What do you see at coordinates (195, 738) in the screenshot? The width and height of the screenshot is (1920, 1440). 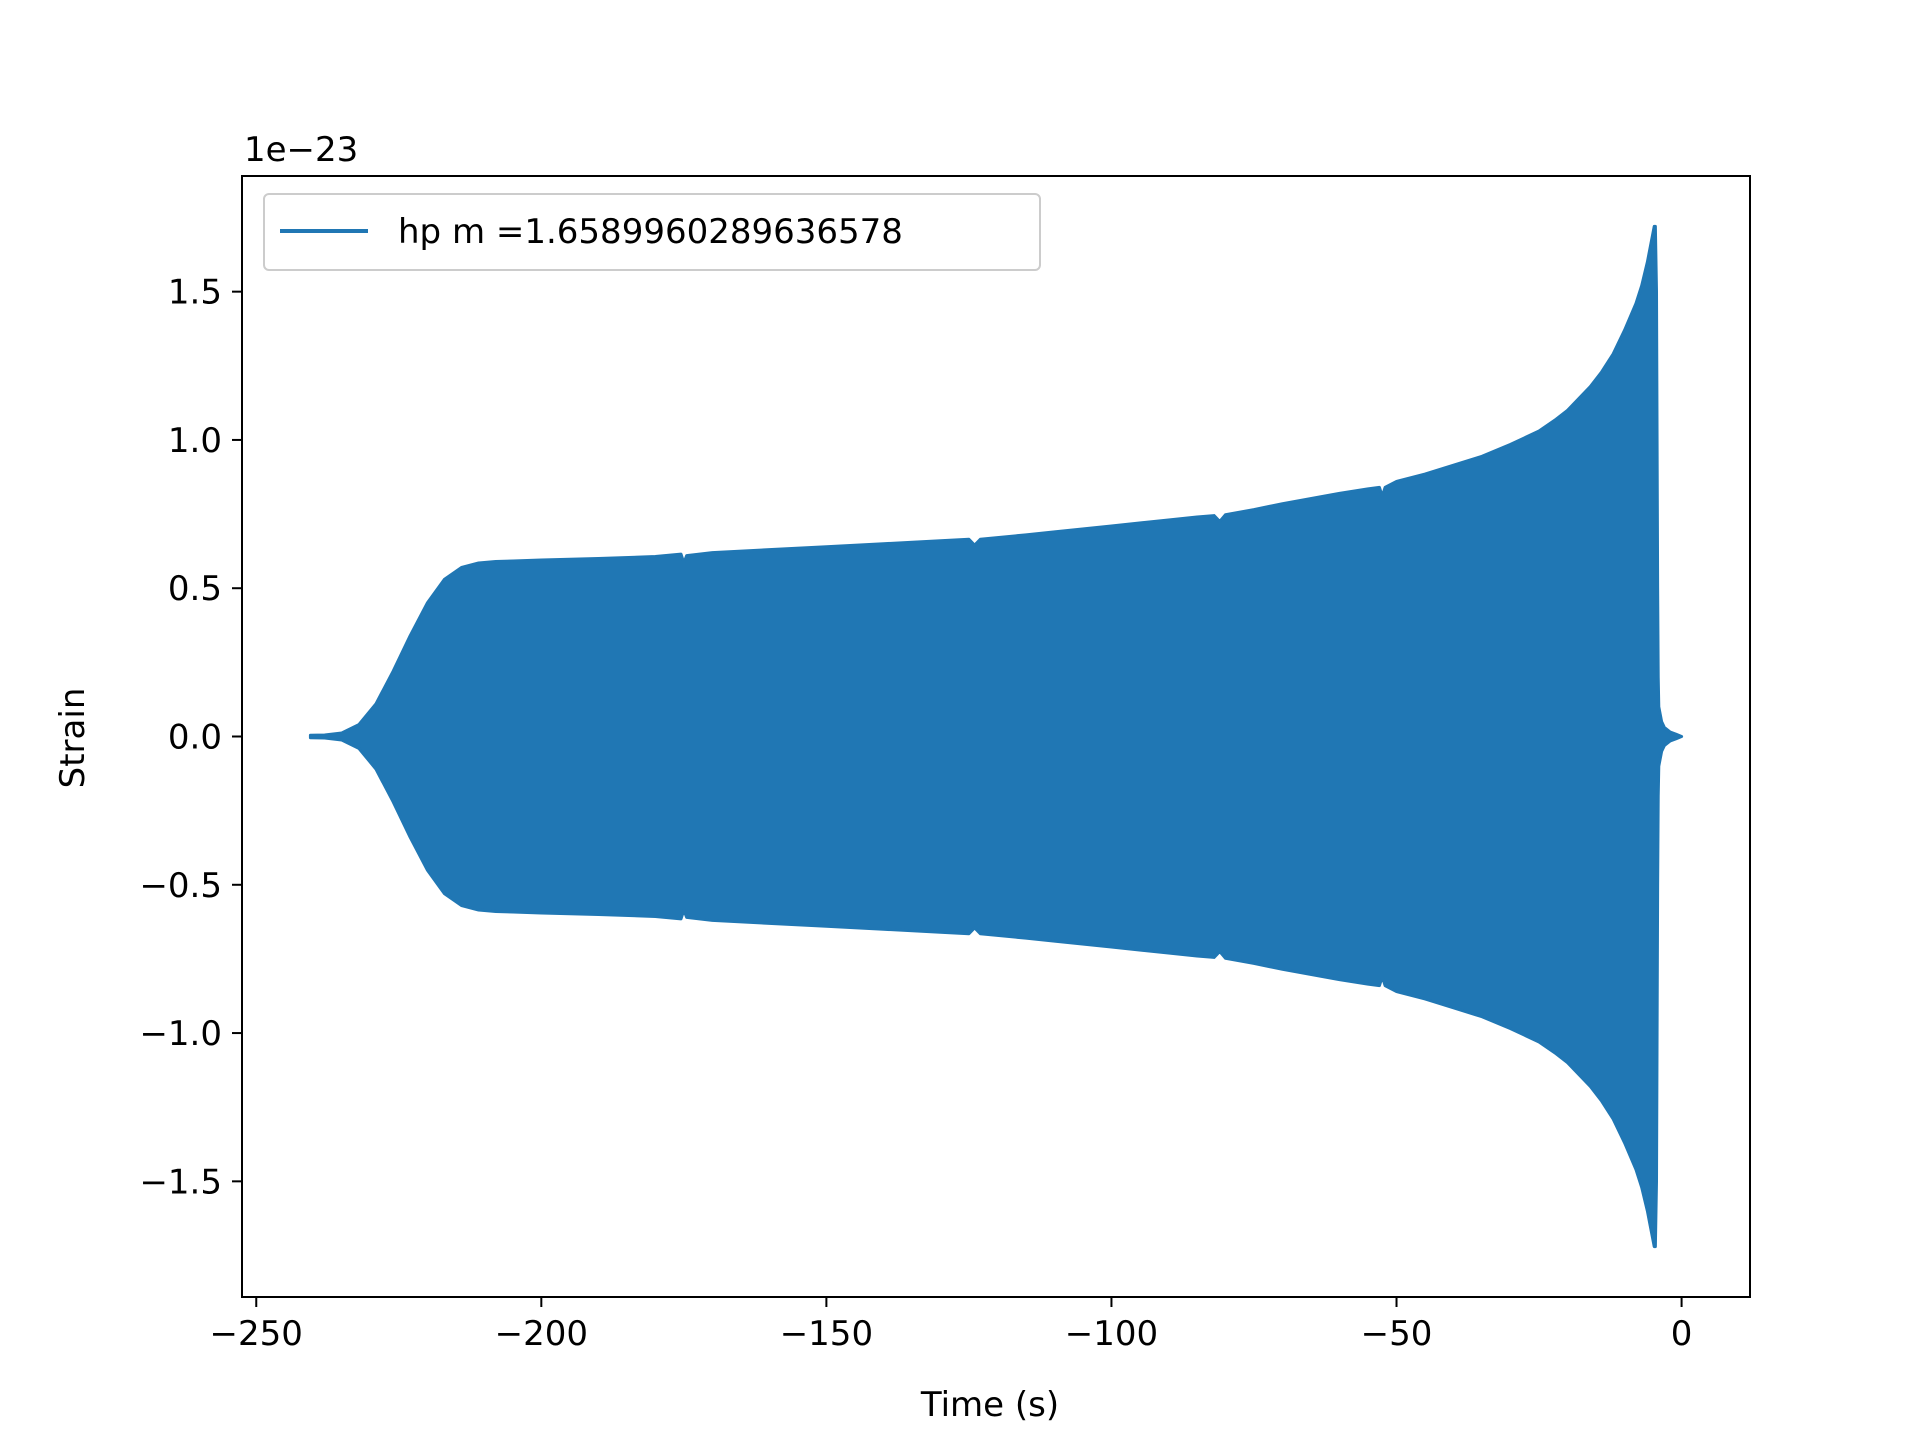 I see `y-tick-label: 0.0` at bounding box center [195, 738].